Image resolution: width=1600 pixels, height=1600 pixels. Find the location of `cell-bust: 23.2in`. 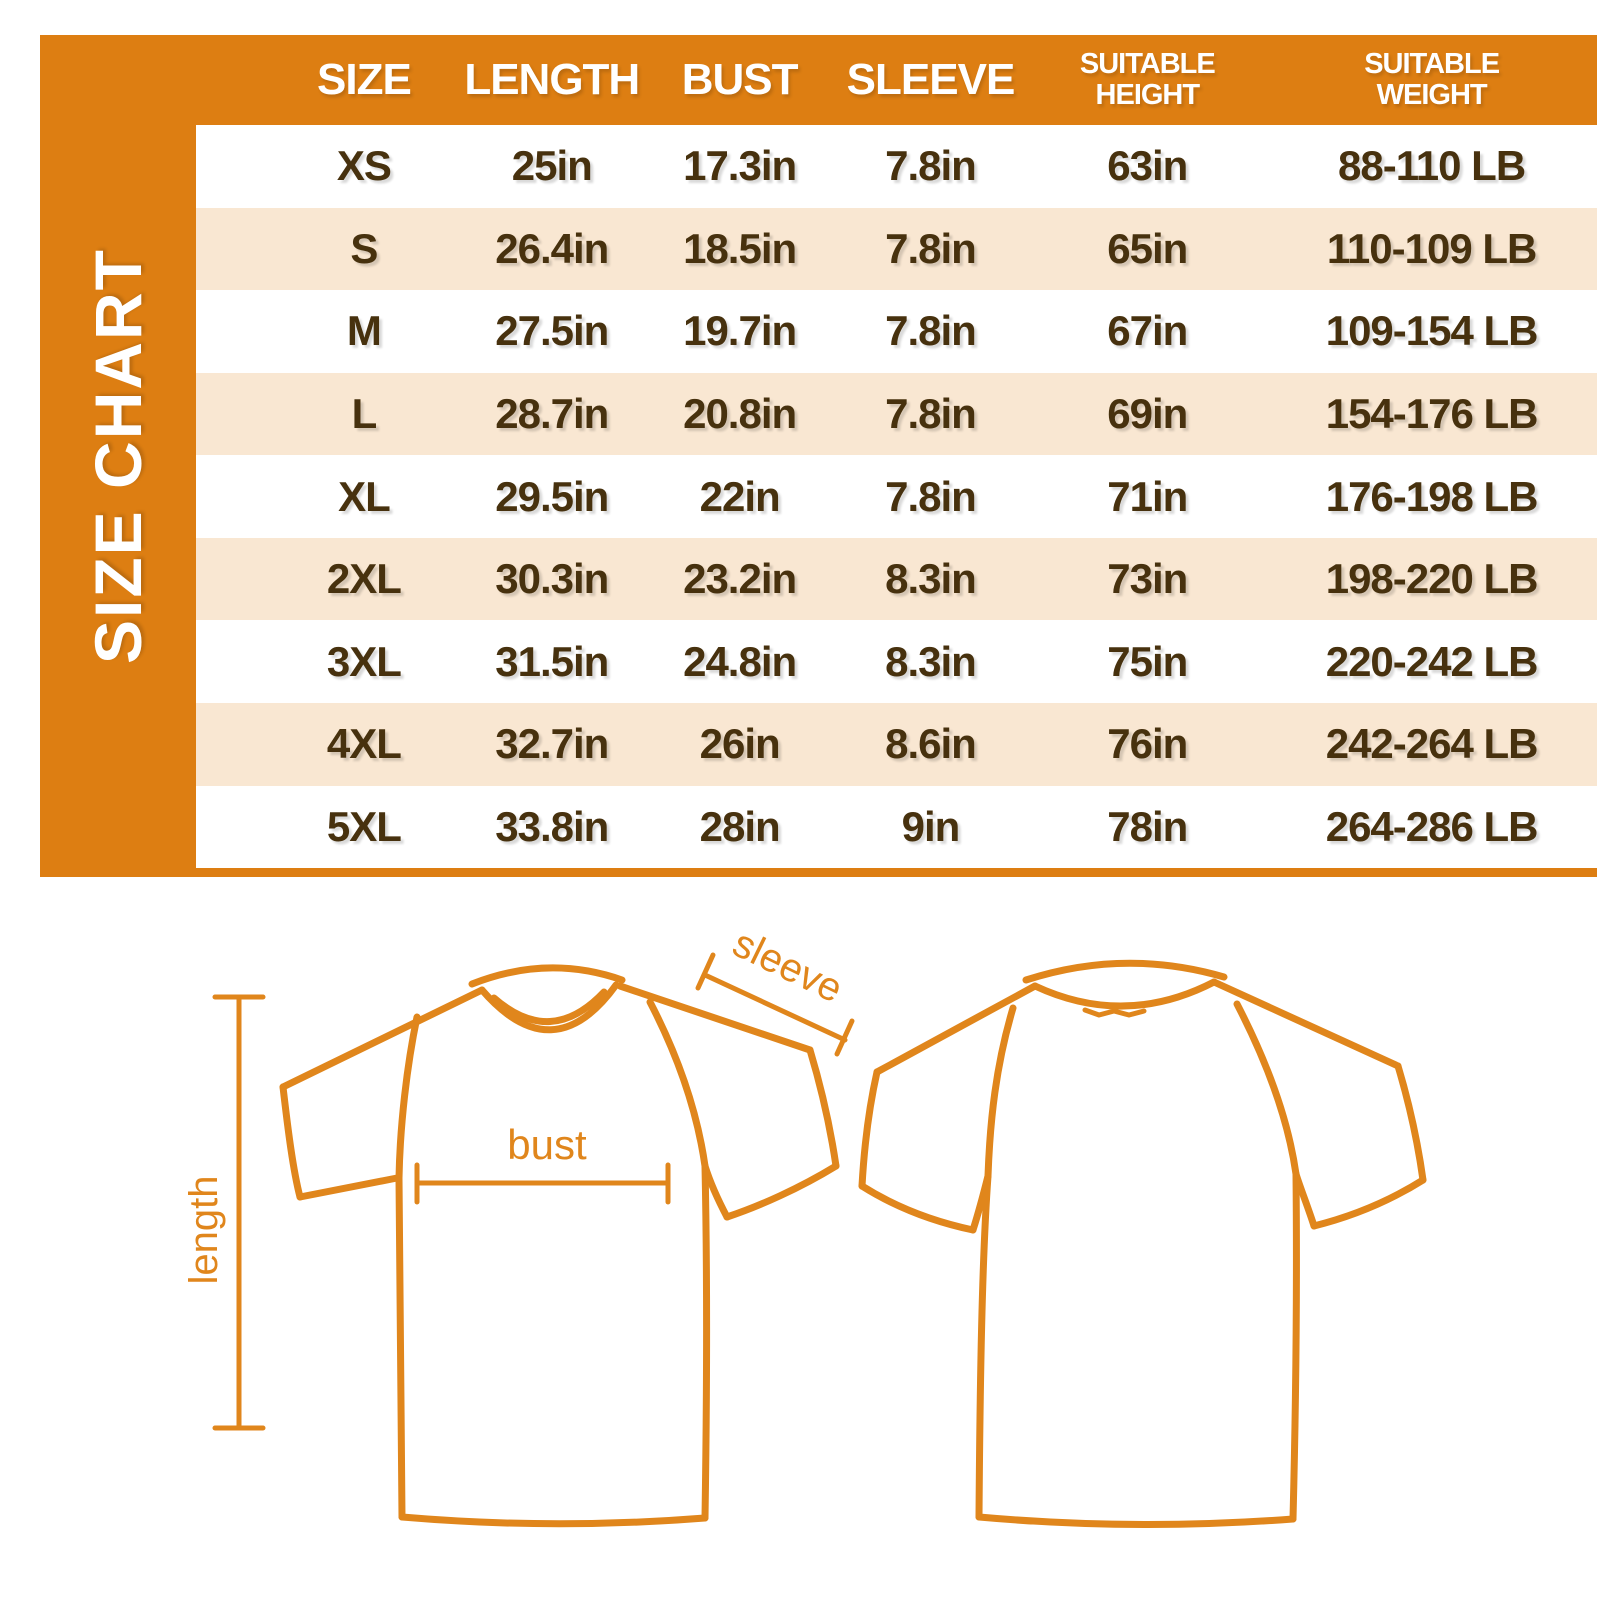

cell-bust: 23.2in is located at coordinates (740, 579).